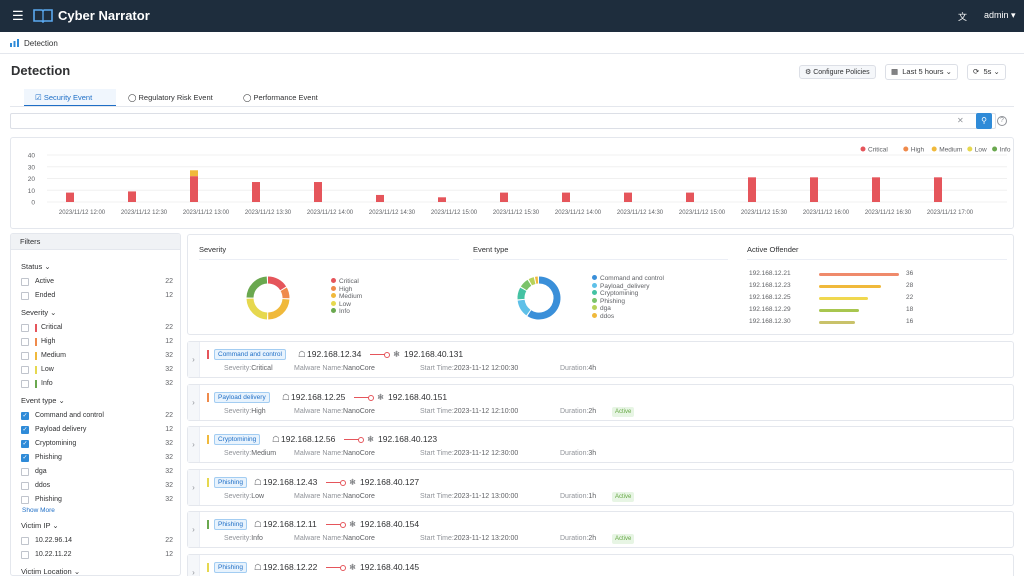 The width and height of the screenshot is (1024, 576). What do you see at coordinates (390, 524) in the screenshot?
I see `destination-ip: 192.168.40.154` at bounding box center [390, 524].